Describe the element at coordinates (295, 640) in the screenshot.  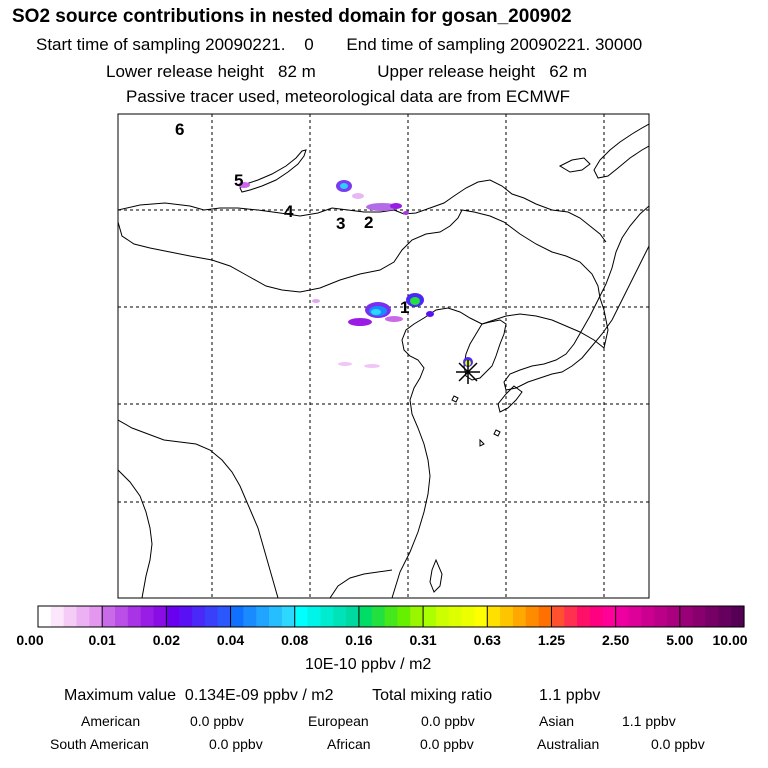
I see `colorbar-tick-label: 0.08` at that location.